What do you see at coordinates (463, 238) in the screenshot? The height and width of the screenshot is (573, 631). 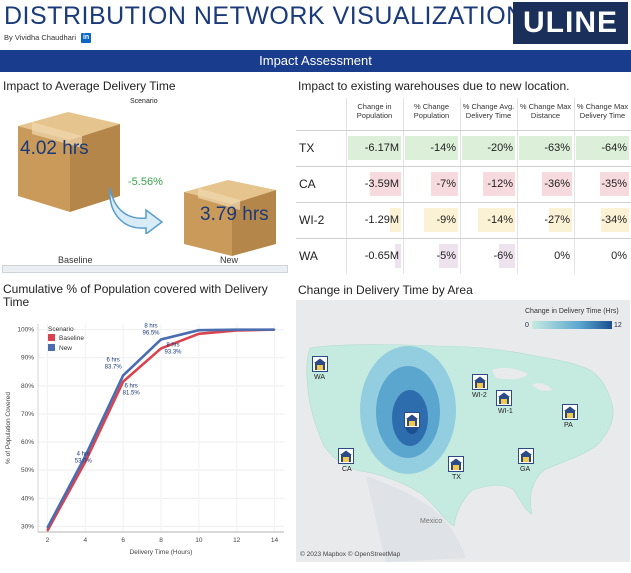 I see `table-row-divider` at bounding box center [463, 238].